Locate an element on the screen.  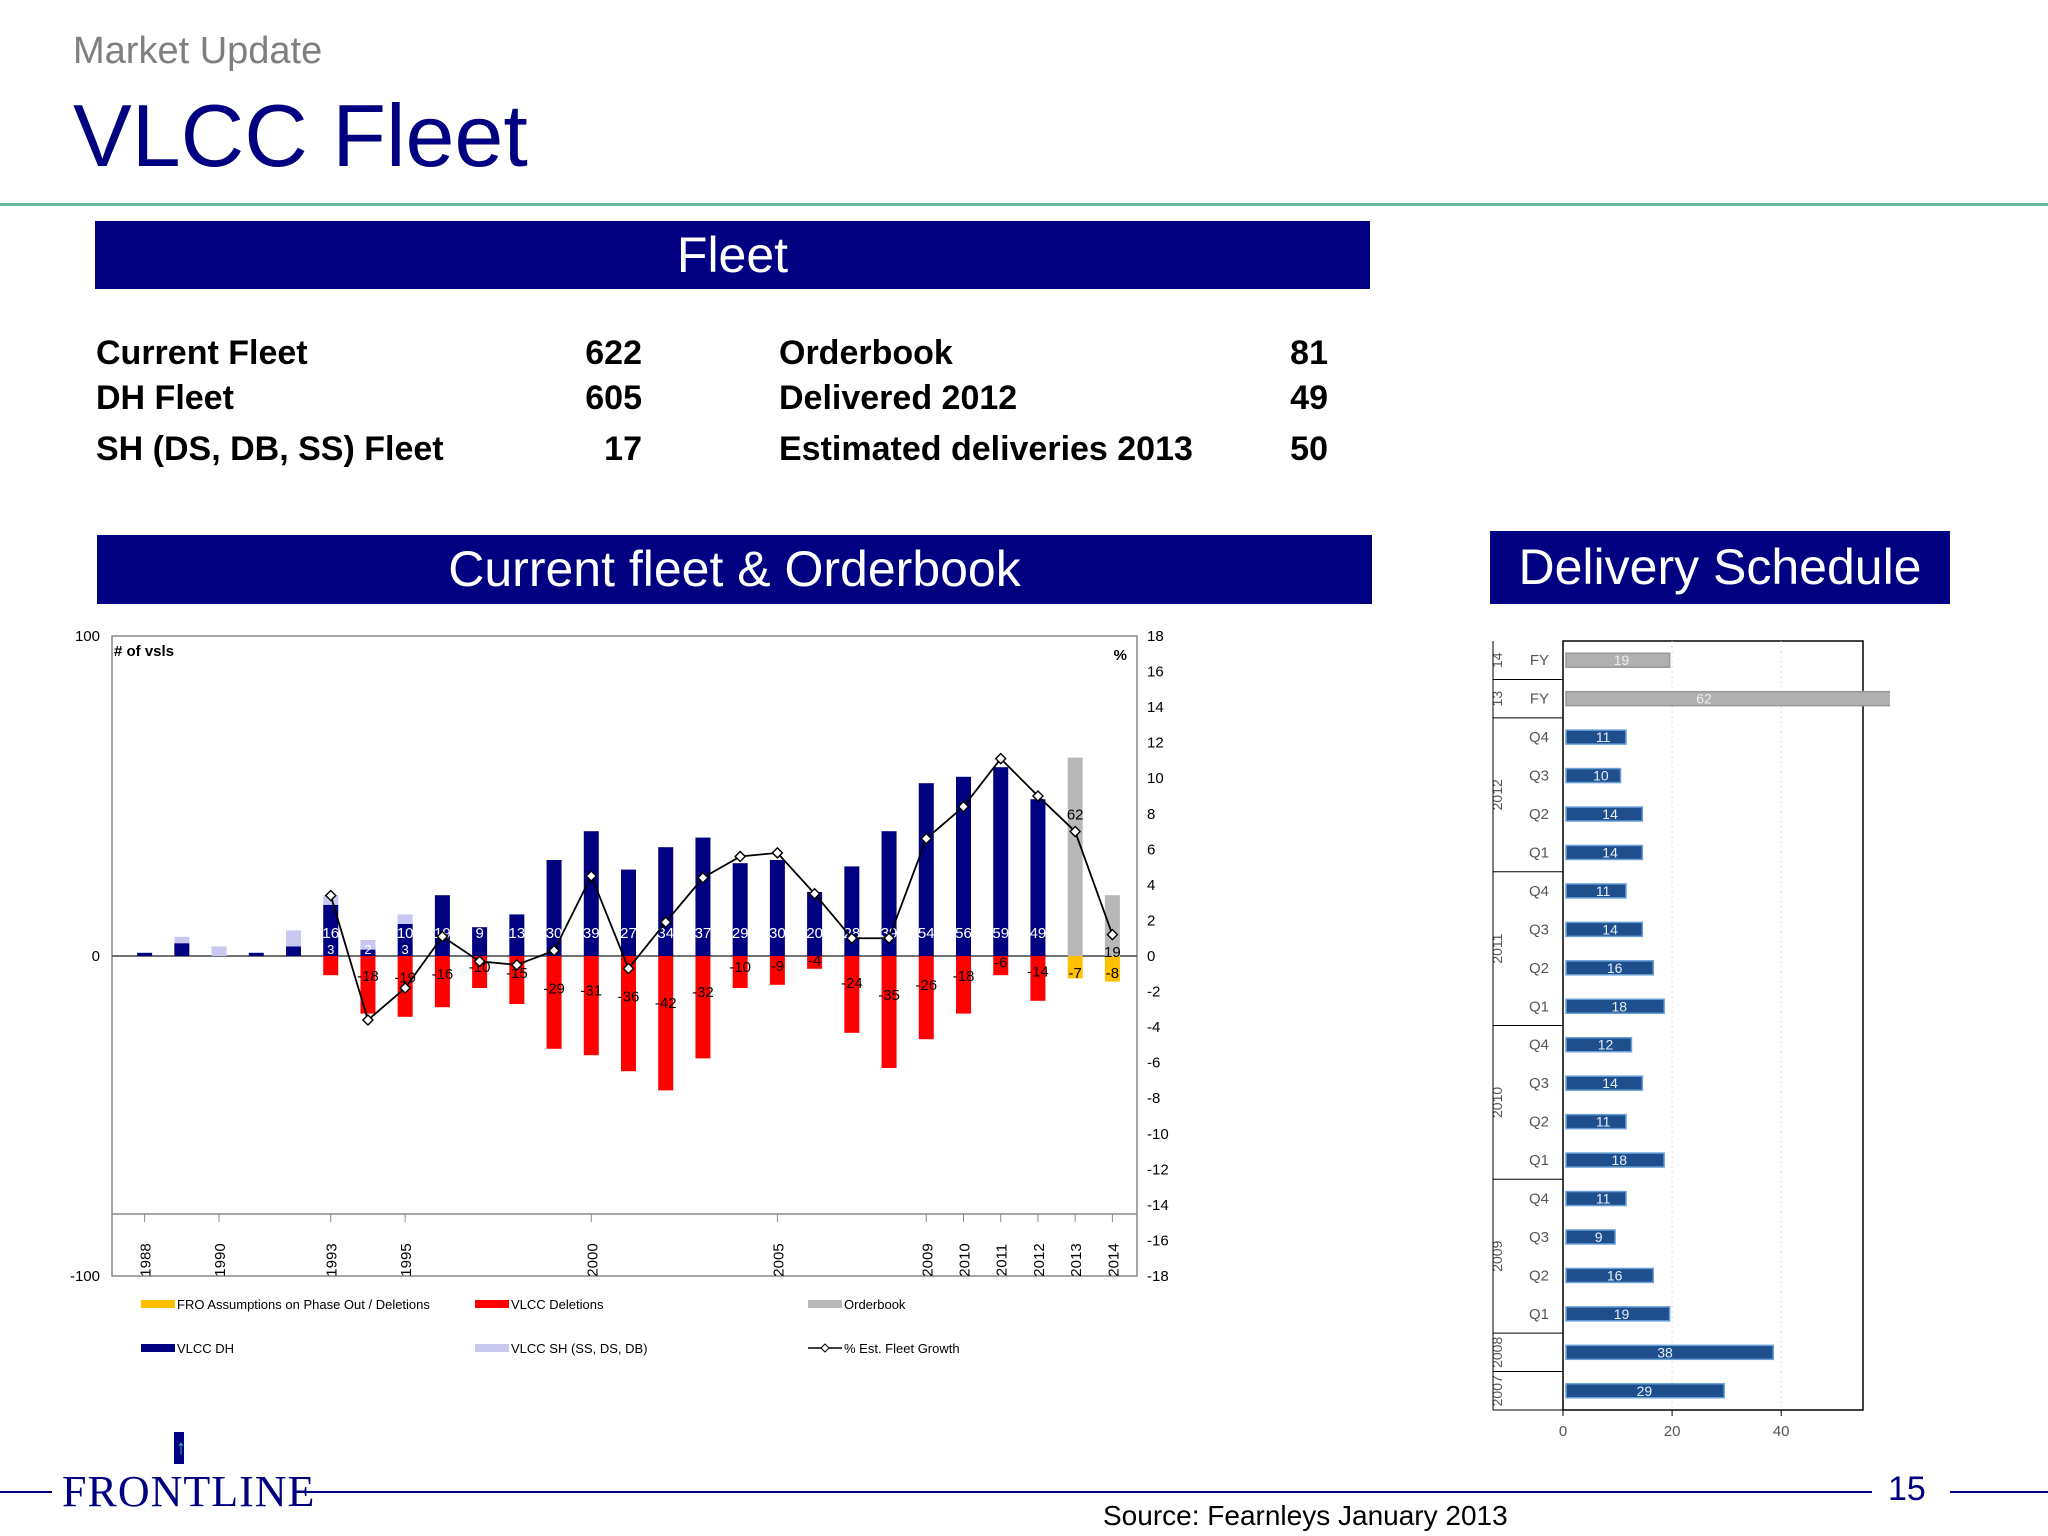
data-label-deletions: -14 is located at coordinates (1038, 972).